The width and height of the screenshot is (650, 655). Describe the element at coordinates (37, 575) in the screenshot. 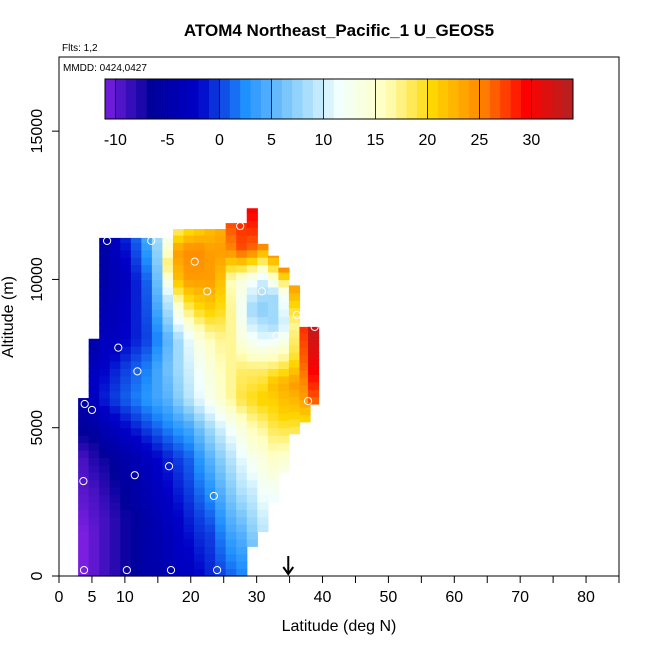

I see `y-tick-label: 0` at that location.